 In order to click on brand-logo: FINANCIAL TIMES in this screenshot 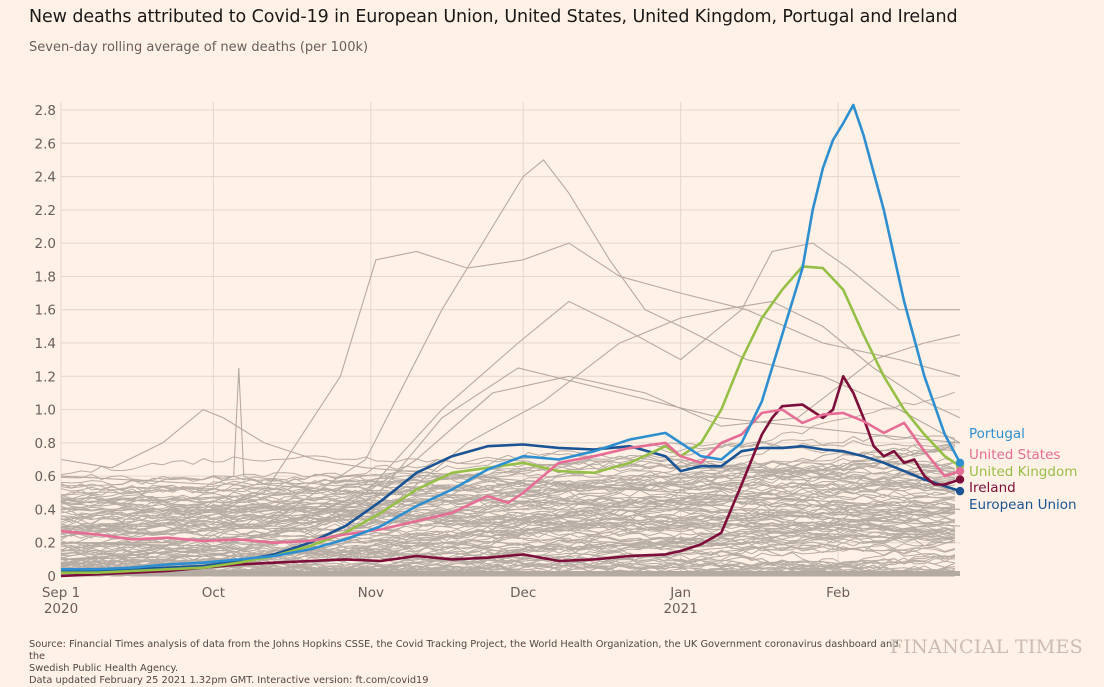, I will do `click(986, 647)`.